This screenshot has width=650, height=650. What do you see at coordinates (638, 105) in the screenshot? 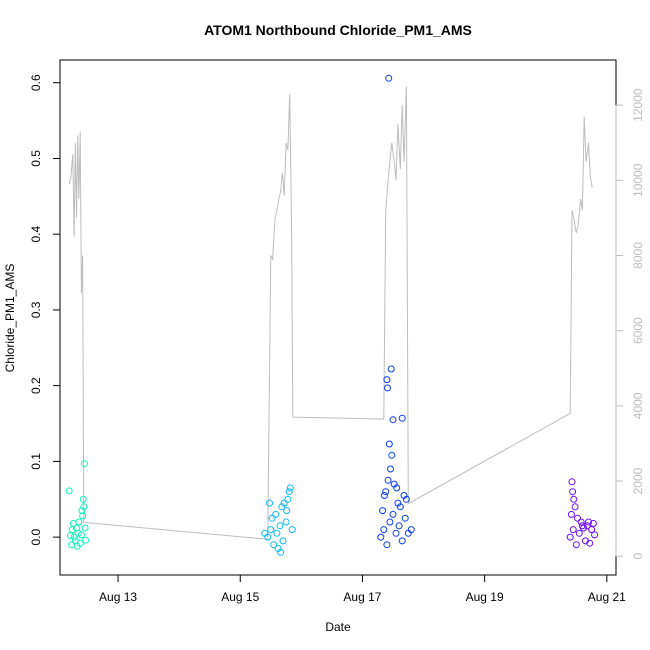
I see `y2-tick-label-6: 12000` at bounding box center [638, 105].